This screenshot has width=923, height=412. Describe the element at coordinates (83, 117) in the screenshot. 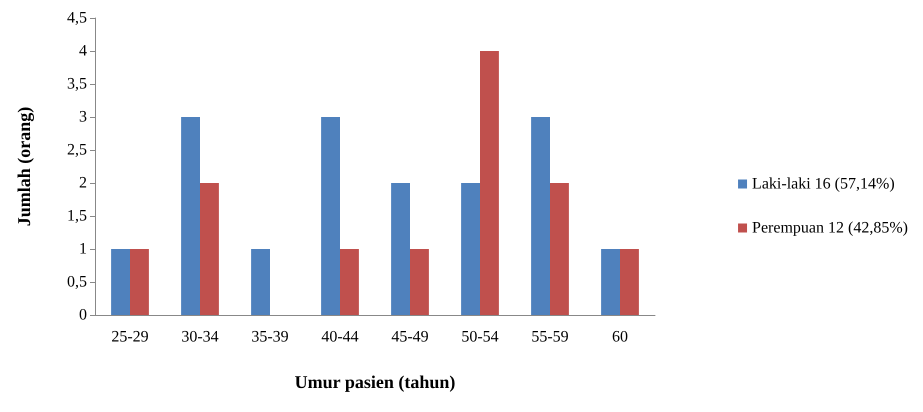

I see `y-tick-label: 3` at that location.